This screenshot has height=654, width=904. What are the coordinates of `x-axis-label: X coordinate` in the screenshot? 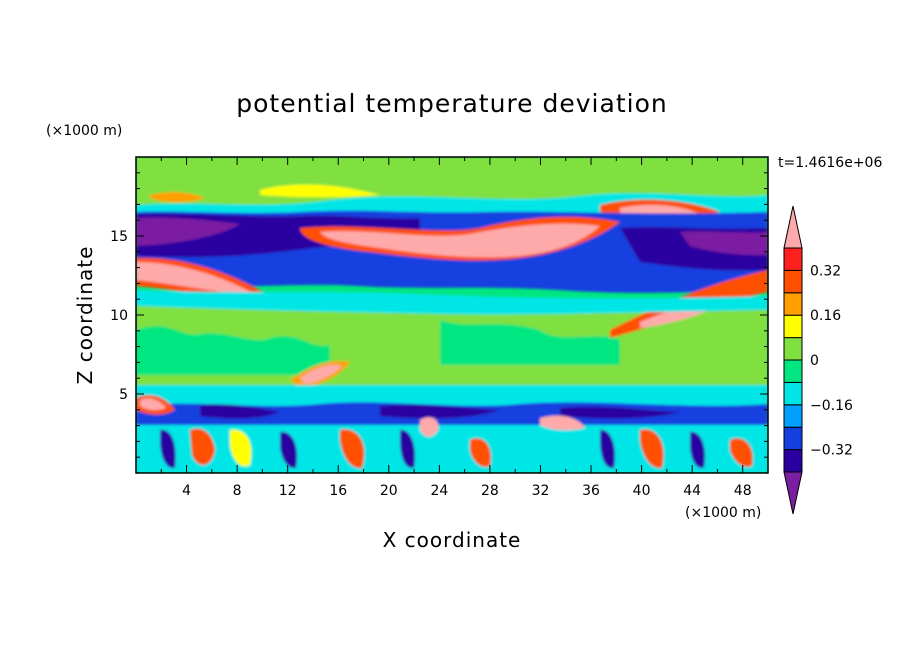 It's located at (452, 540).